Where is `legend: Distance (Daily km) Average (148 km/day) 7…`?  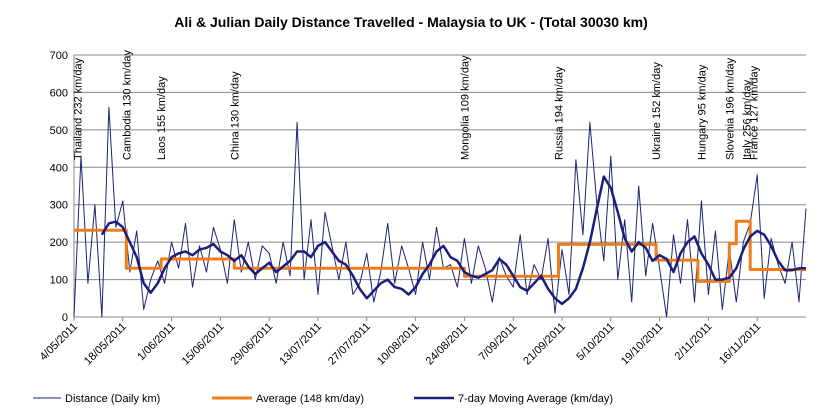
legend: Distance (Daily km) Average (148 km/day) 7… is located at coordinates (323, 399).